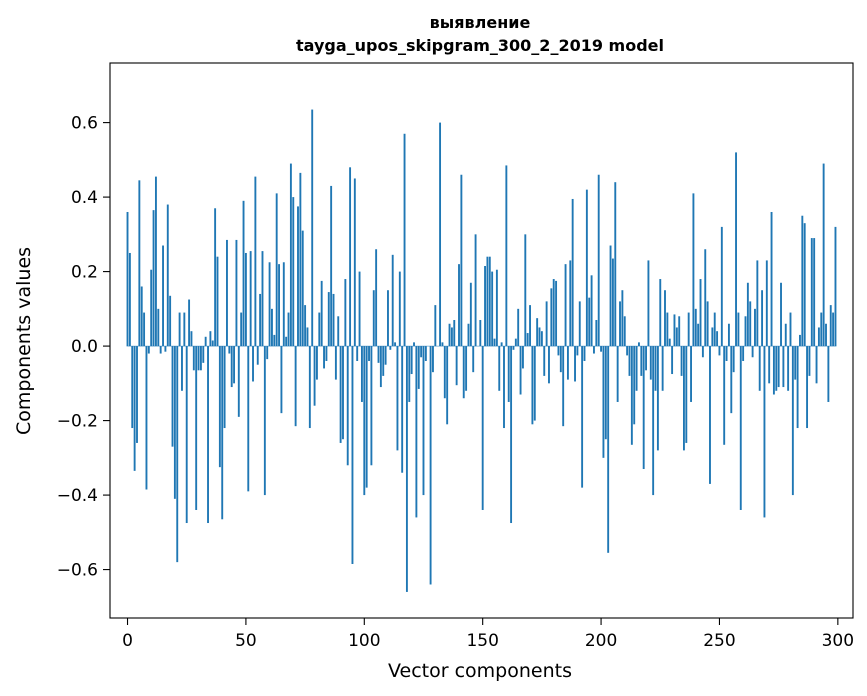 The height and width of the screenshot is (696, 867). What do you see at coordinates (480, 671) in the screenshot?
I see `x-axis-label: Vector components` at bounding box center [480, 671].